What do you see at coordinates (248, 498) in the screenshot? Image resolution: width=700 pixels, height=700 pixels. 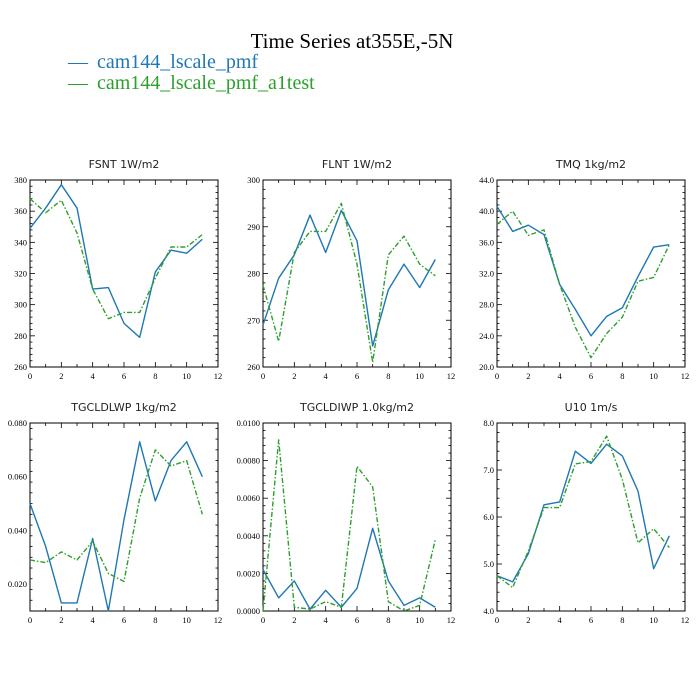 I see `y-tick-label: 0.0060` at bounding box center [248, 498].